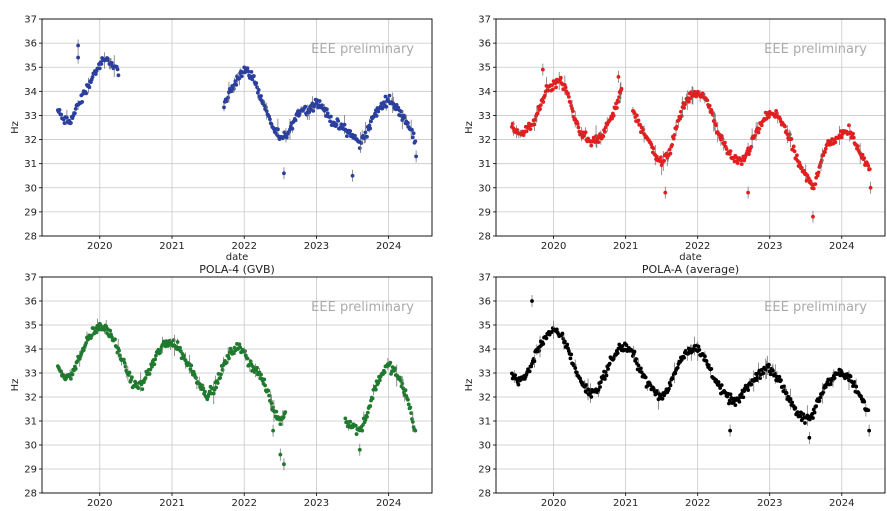 The width and height of the screenshot is (887, 511). Describe the element at coordinates (171, 502) in the screenshot. I see `x-tick-label: 2021` at that location.